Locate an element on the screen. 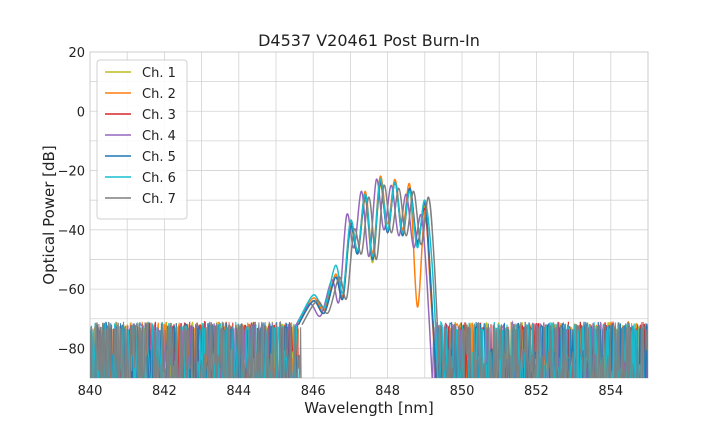  legend-label: Ch. 1 is located at coordinates (159, 73).